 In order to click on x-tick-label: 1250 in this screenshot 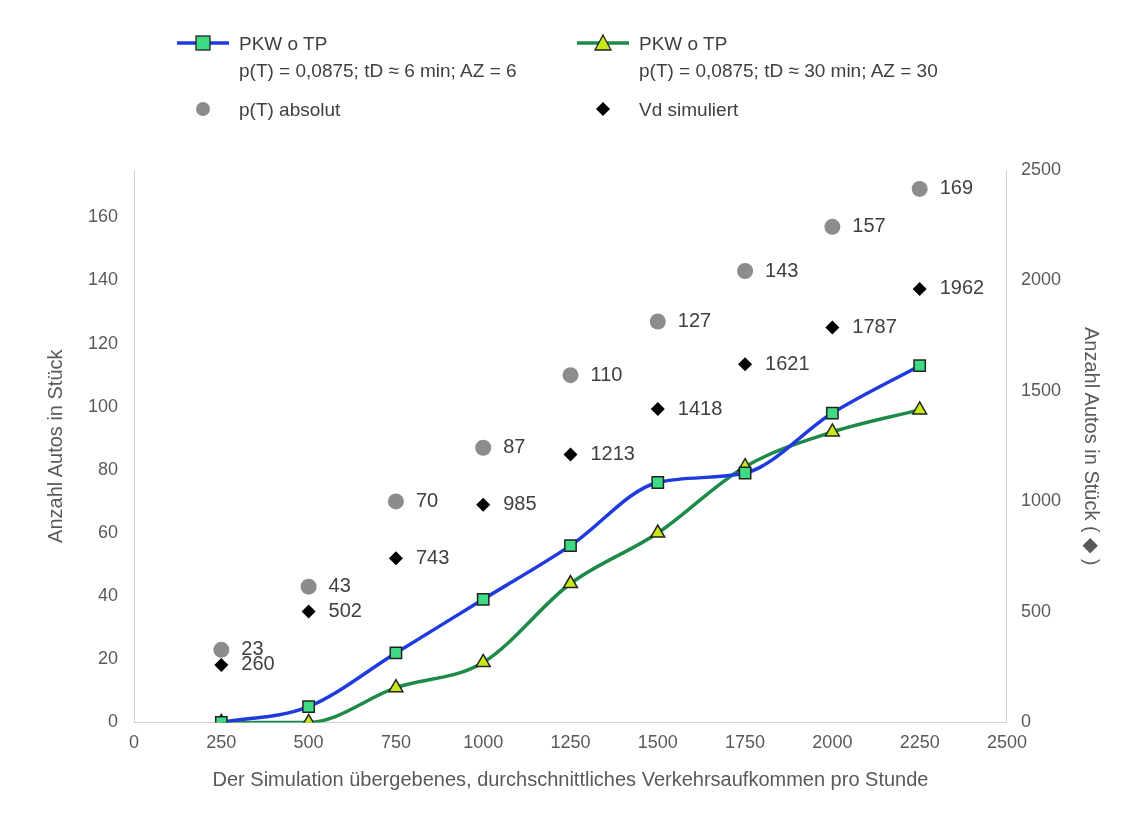, I will do `click(570, 742)`.